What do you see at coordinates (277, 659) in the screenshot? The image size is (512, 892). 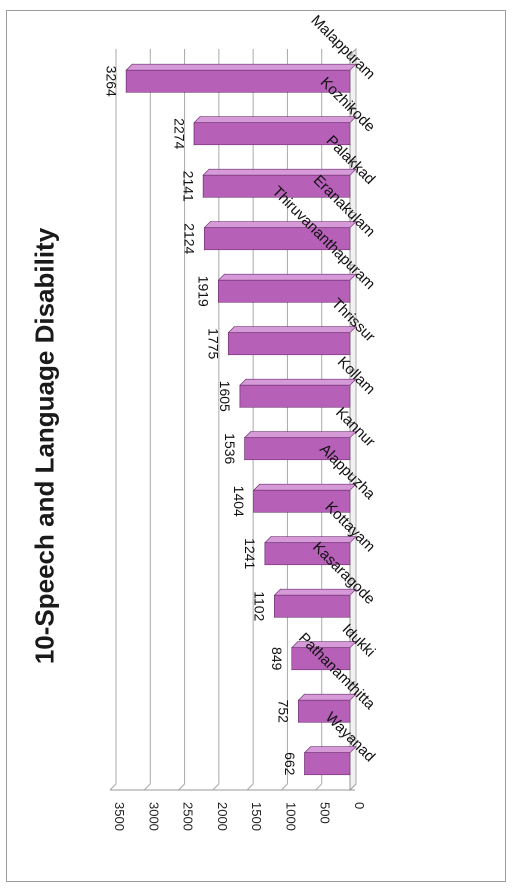 I see `data-label: 849` at bounding box center [277, 659].